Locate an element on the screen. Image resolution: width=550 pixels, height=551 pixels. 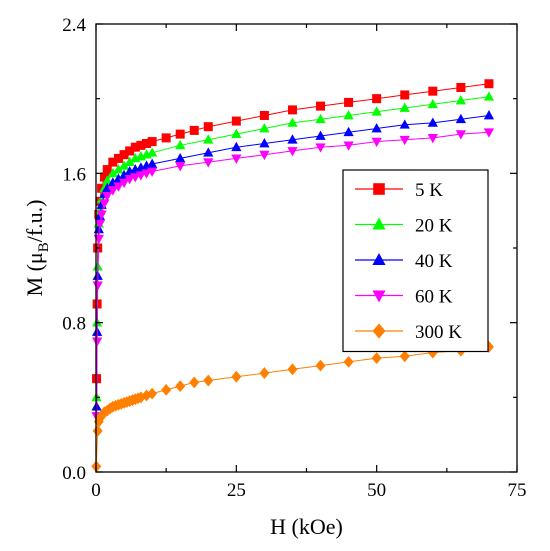
legend-entry-300k: 300 K is located at coordinates (408, 332).